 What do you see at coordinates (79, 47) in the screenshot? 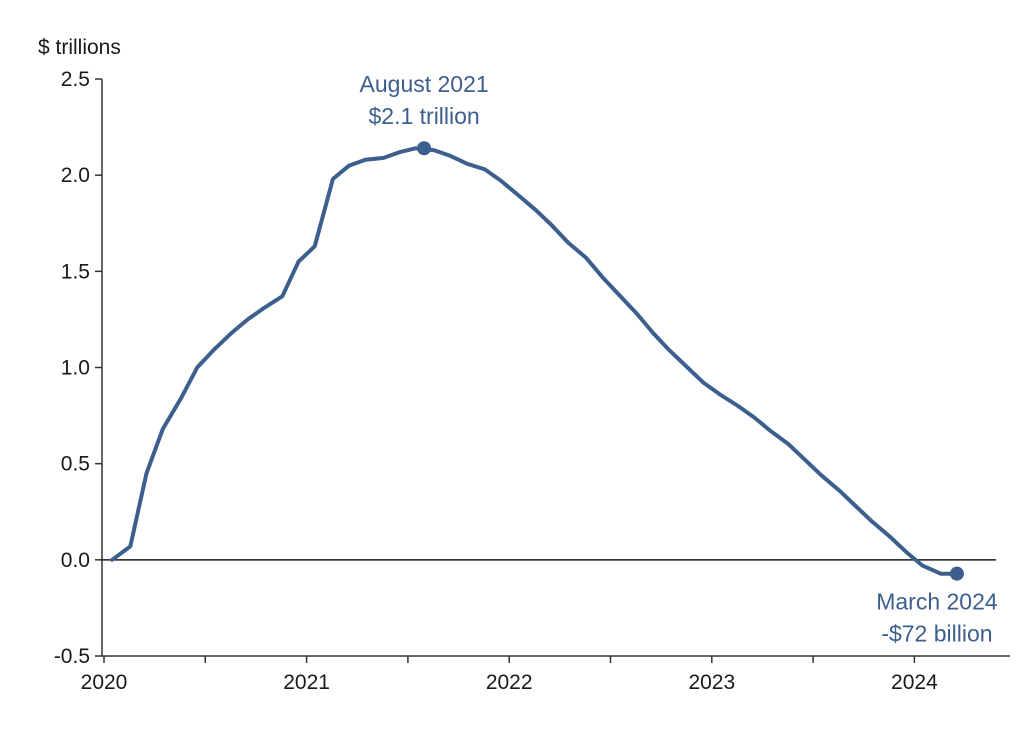
I see `y-axis-unit-label: $ trillions` at bounding box center [79, 47].